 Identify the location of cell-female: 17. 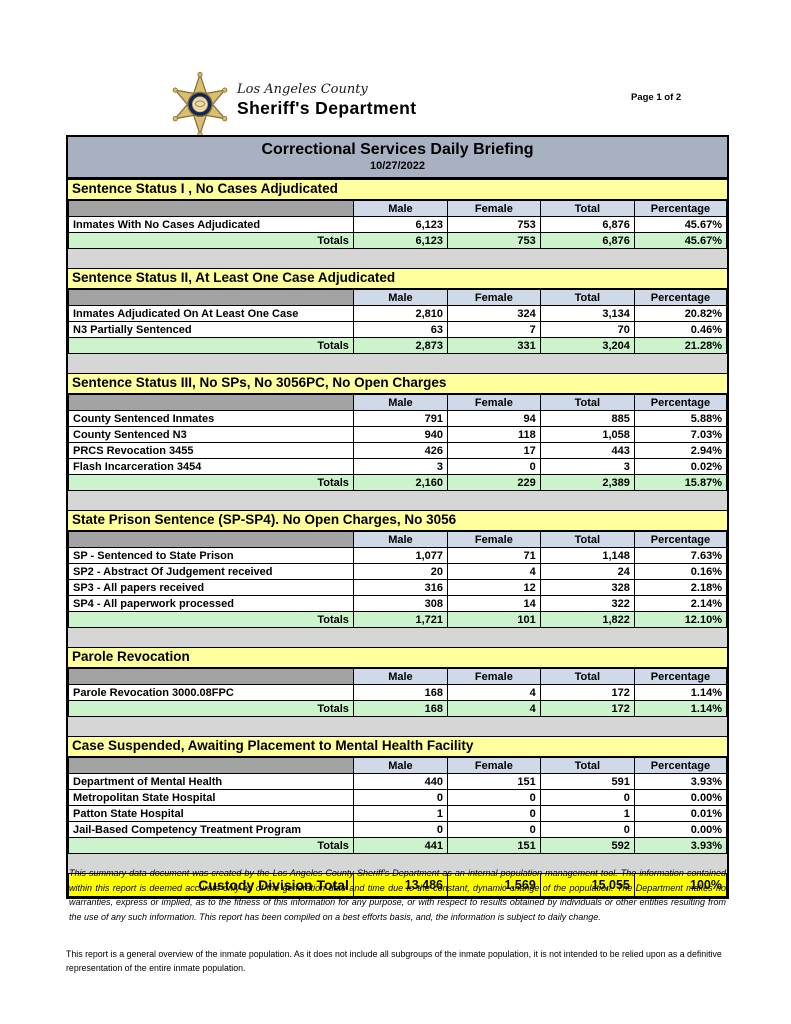
(494, 450).